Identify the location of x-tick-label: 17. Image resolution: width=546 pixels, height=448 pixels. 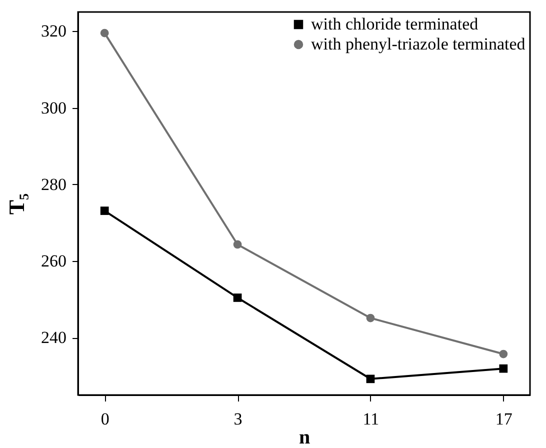
(504, 419).